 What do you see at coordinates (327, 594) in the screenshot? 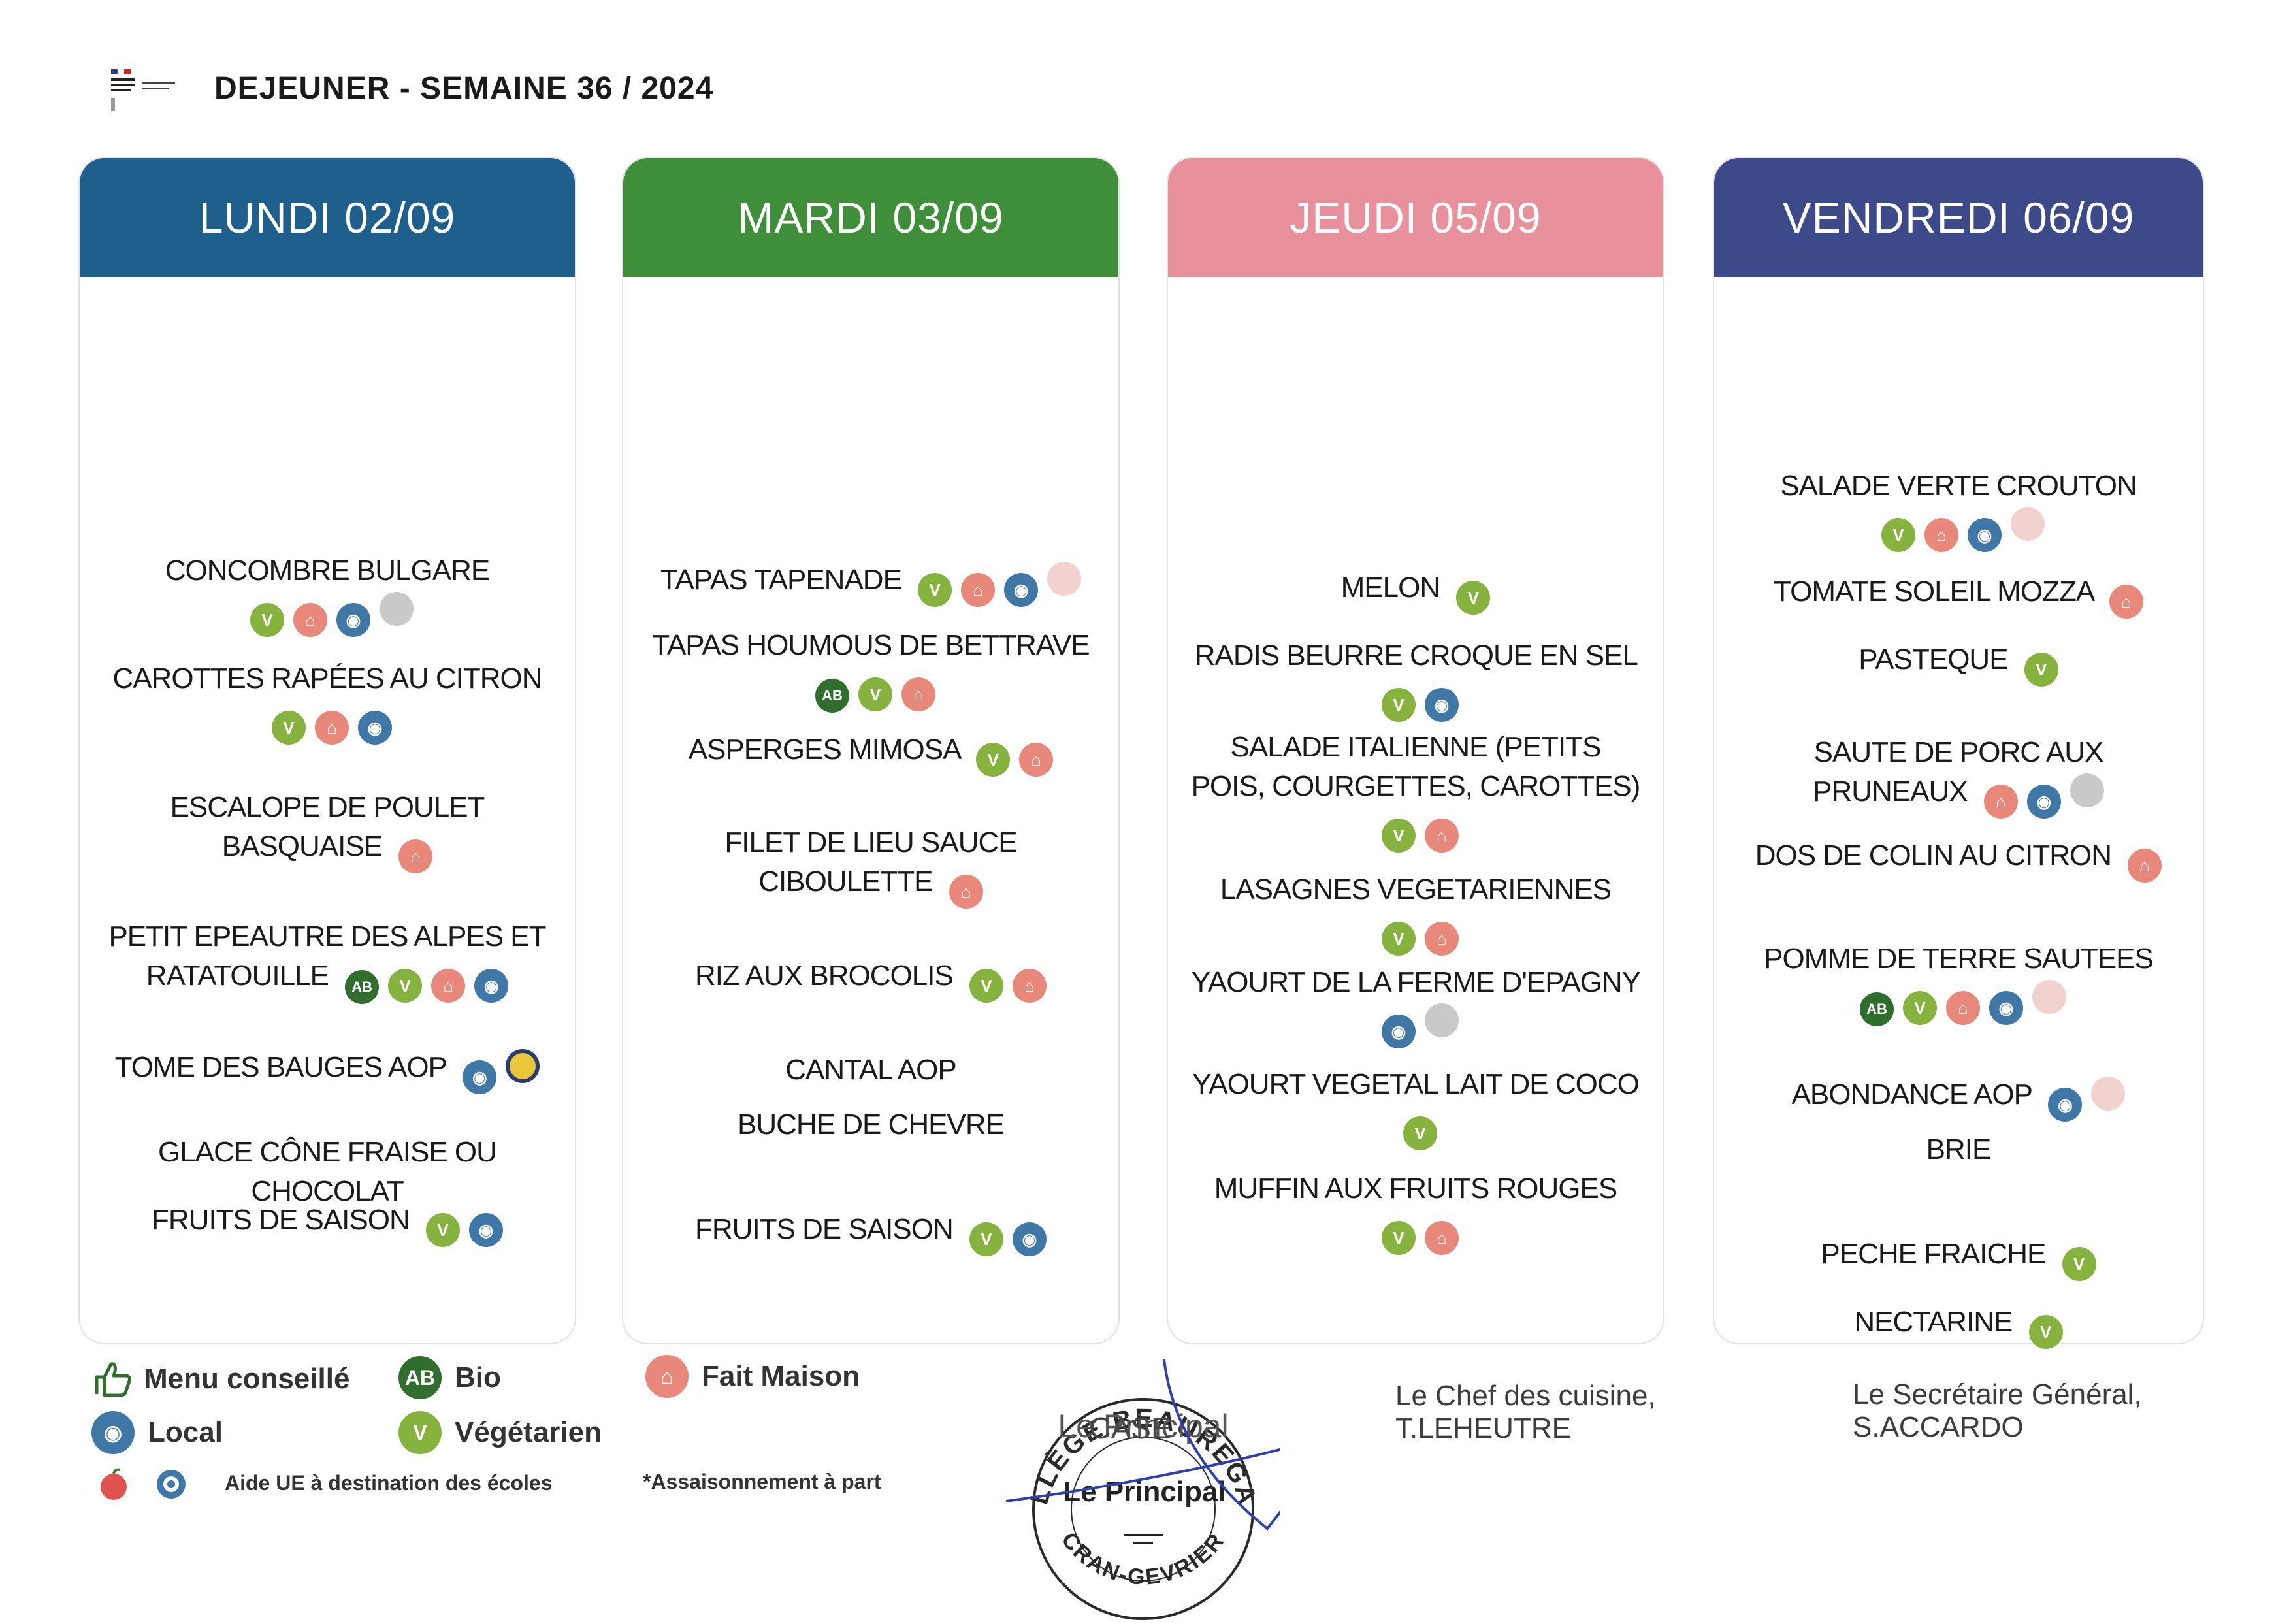
I see `dish-item: CONCOMBRE BULGARE V ⌂ ◉` at bounding box center [327, 594].